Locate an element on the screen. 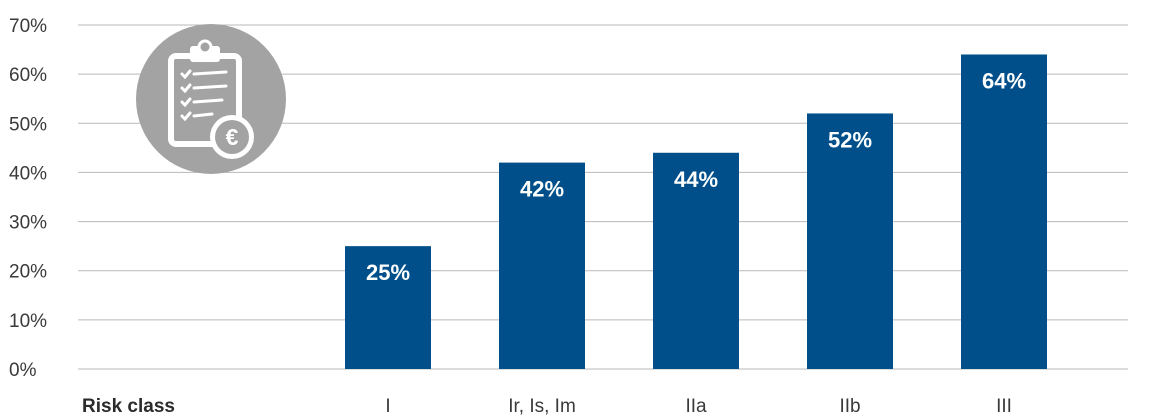  category-label: IIb is located at coordinates (849, 406).